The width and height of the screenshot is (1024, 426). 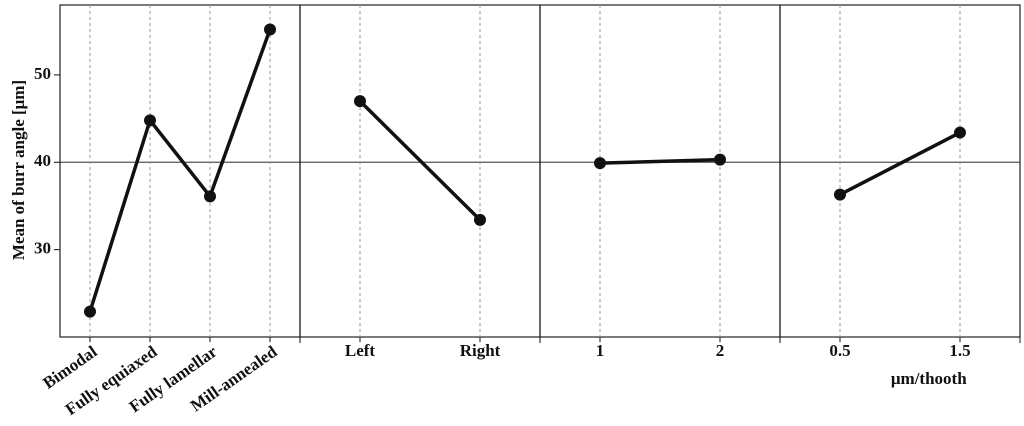 I want to click on y-tick-label: 50, so click(x=42, y=73).